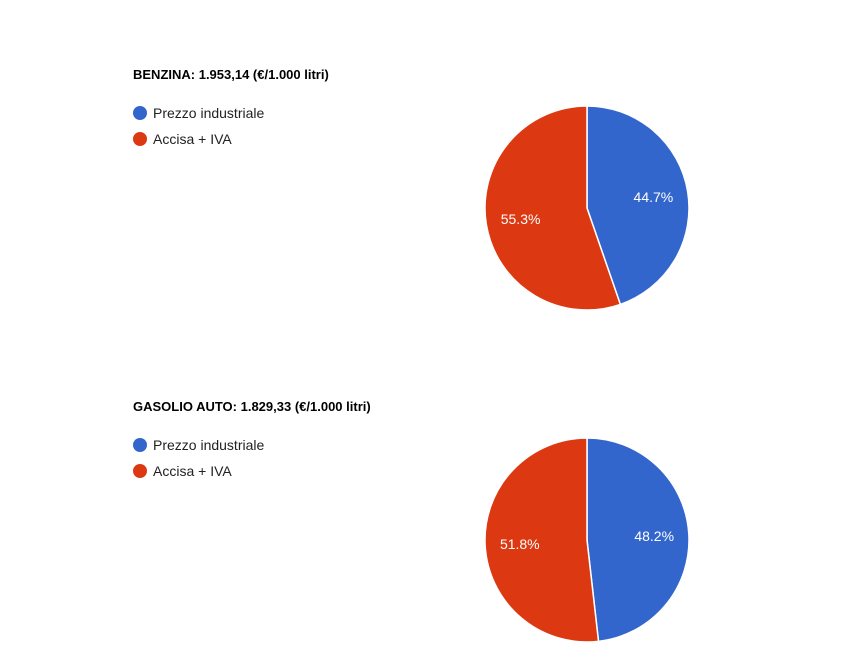 The height and width of the screenshot is (663, 865). I want to click on slice-value-label: 55.3%, so click(521, 219).